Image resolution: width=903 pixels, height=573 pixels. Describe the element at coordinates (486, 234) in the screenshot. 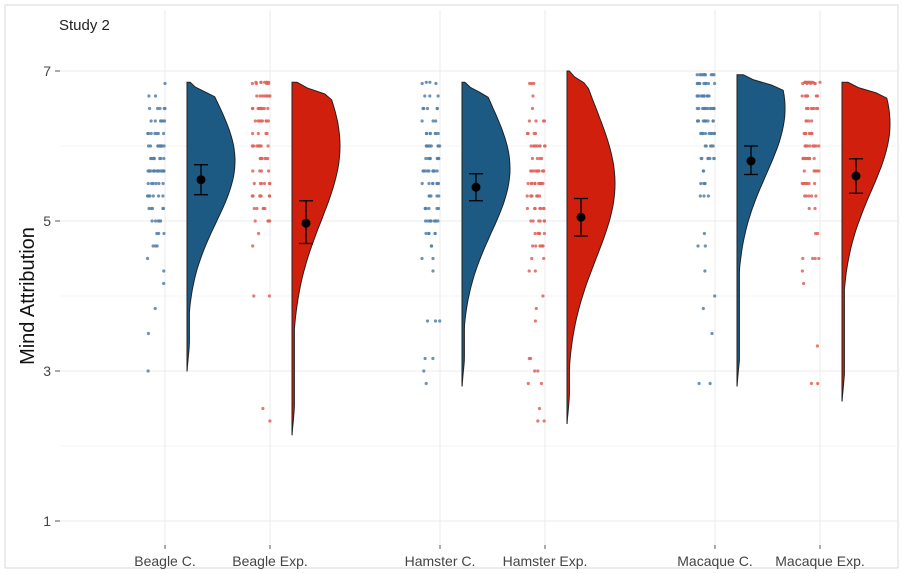

I see `violin-hamster-c-` at that location.